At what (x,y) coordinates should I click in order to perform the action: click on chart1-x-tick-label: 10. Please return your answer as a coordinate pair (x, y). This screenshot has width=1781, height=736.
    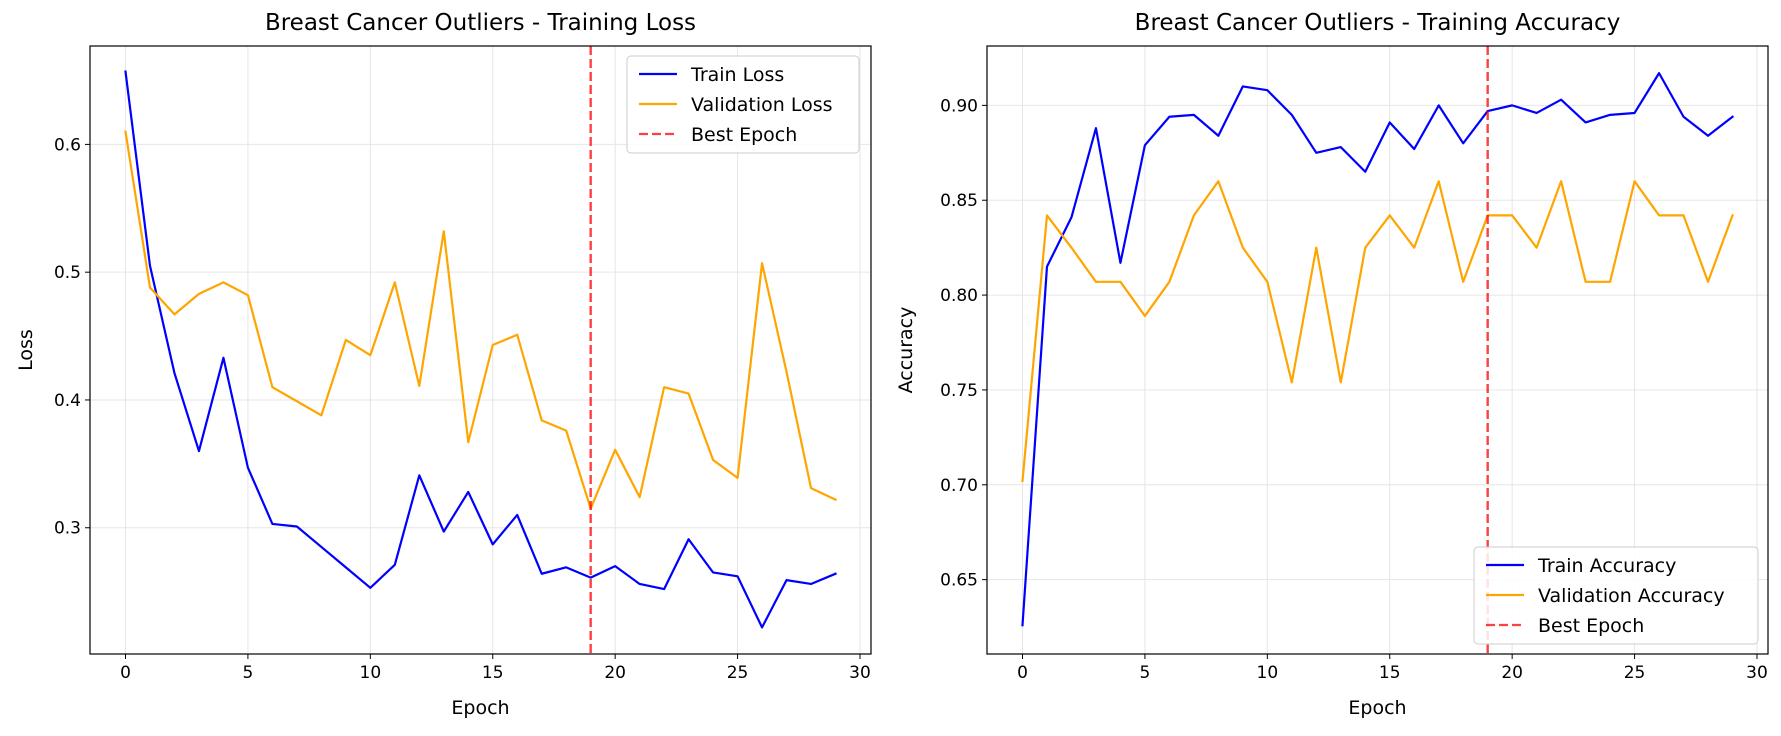
    Looking at the image, I should click on (371, 673).